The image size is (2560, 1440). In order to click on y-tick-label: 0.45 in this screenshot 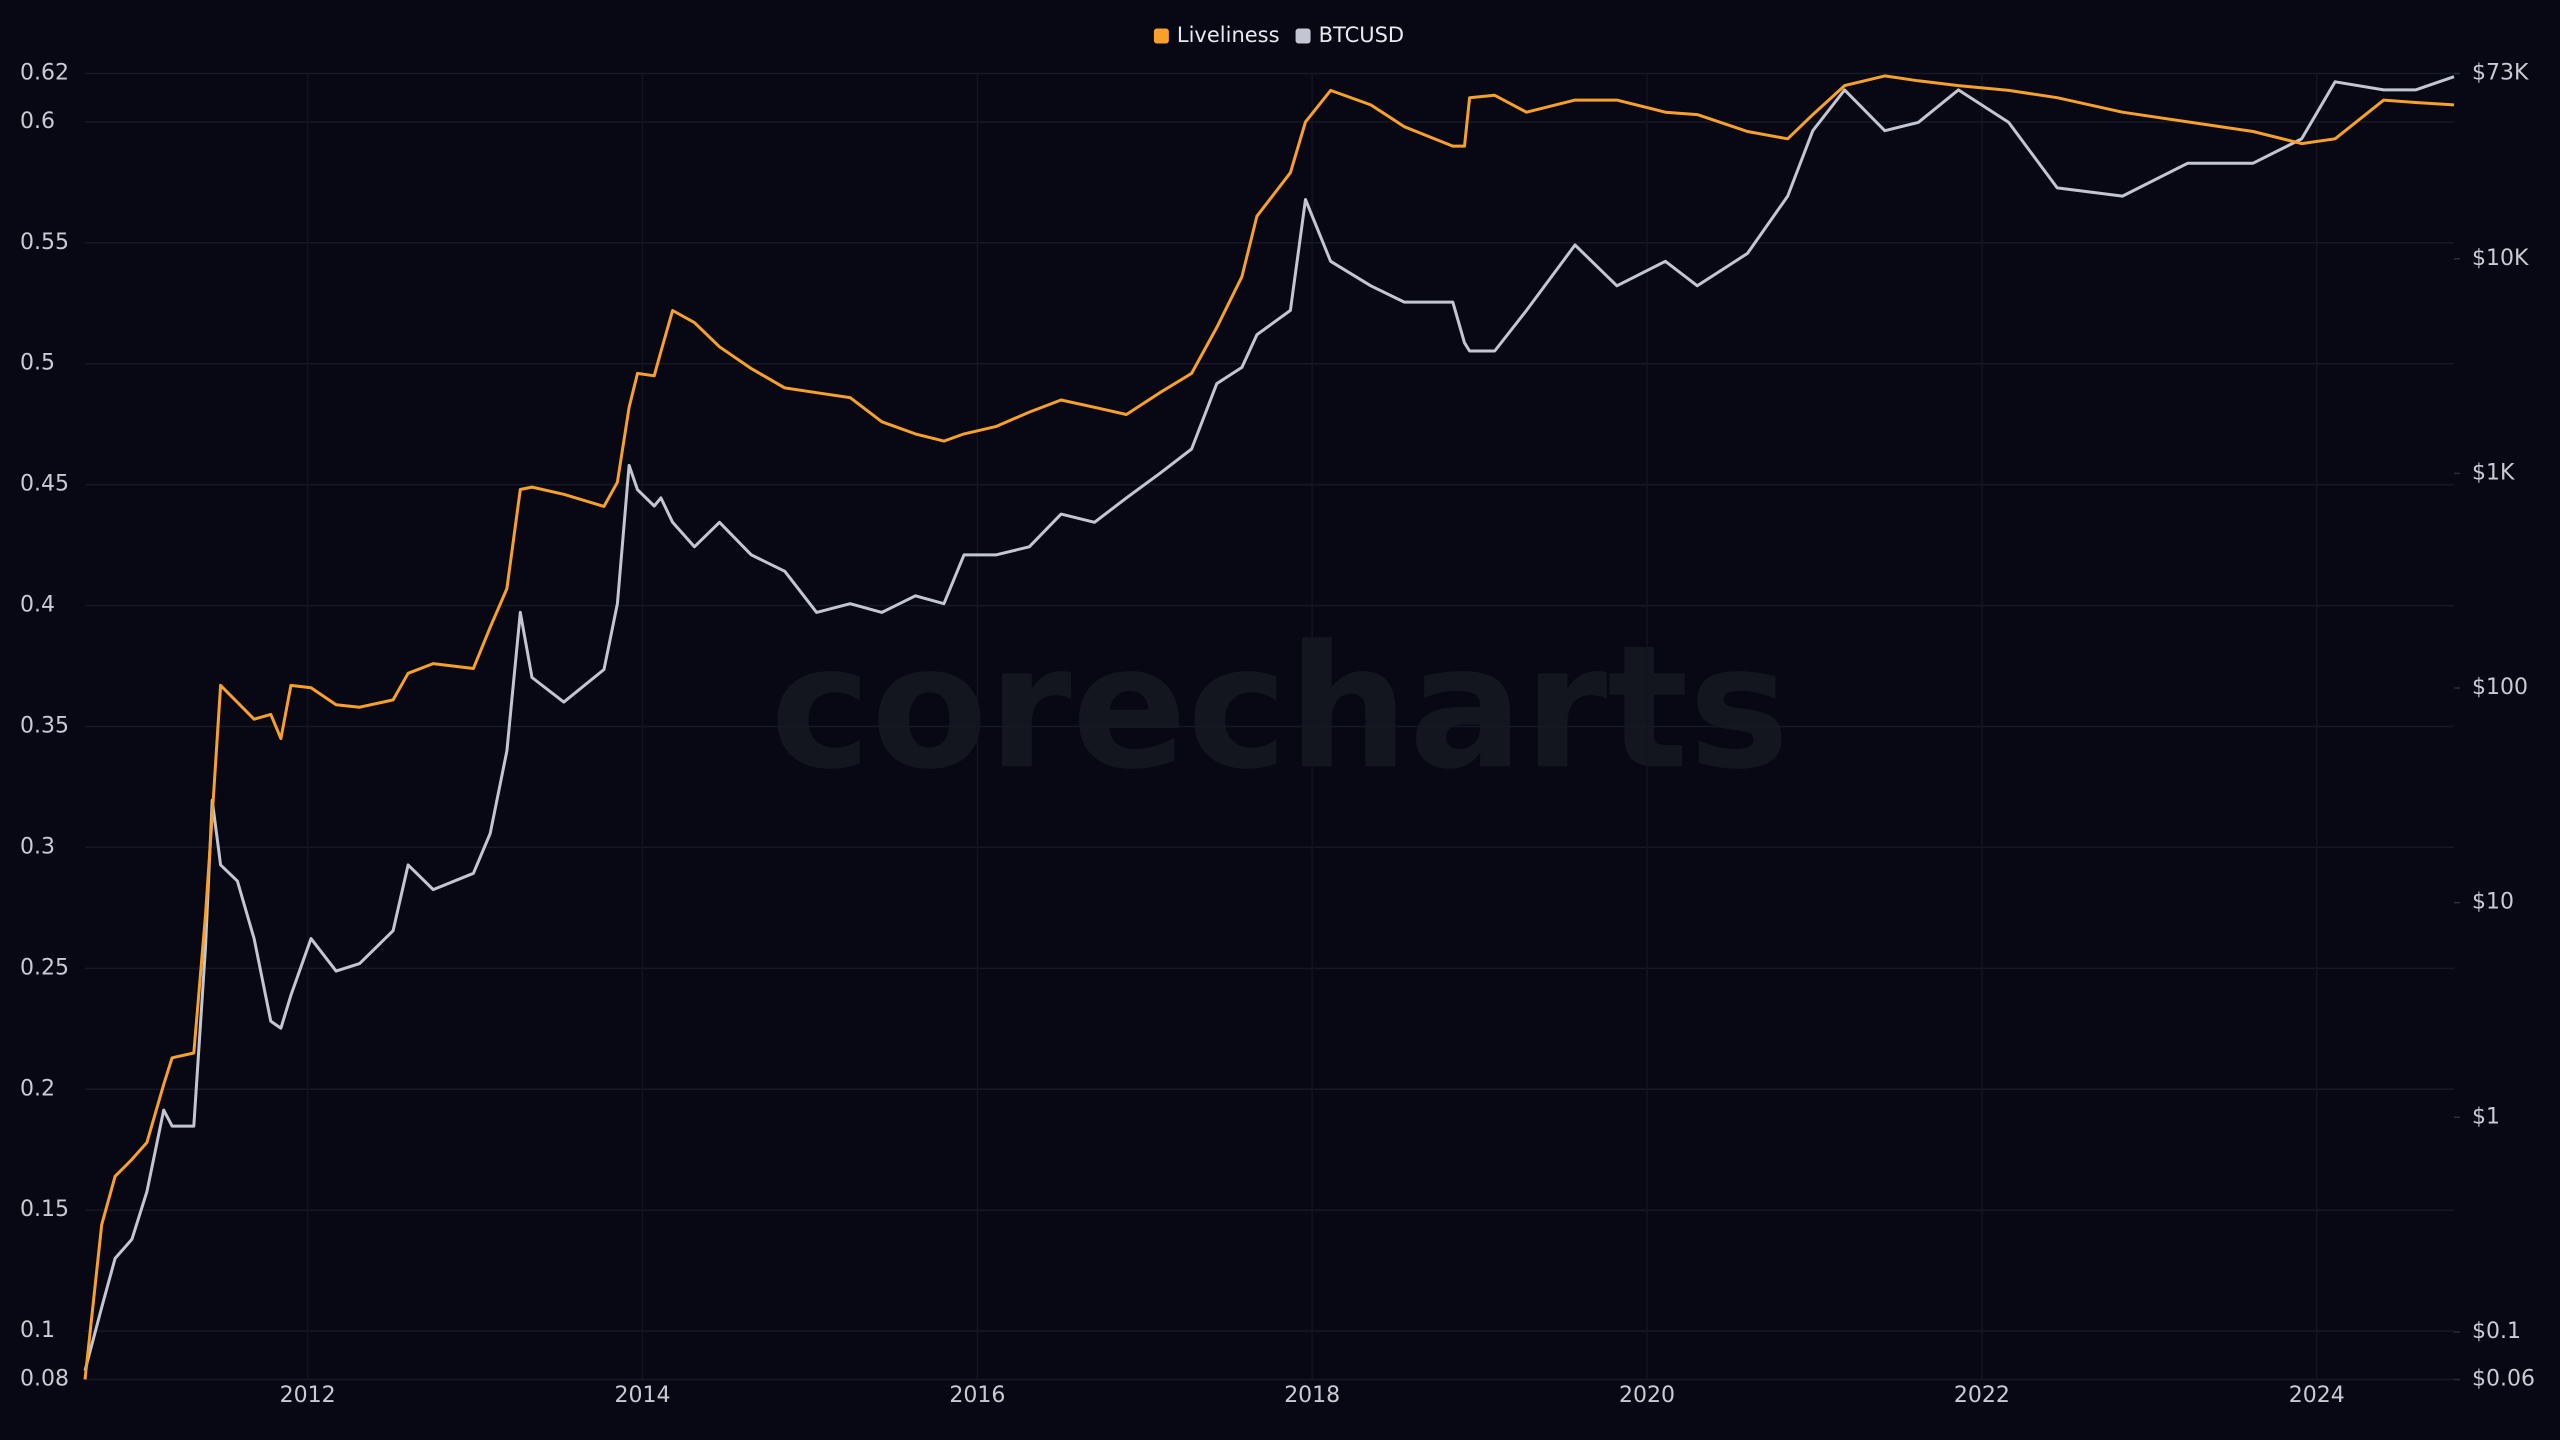, I will do `click(44, 484)`.